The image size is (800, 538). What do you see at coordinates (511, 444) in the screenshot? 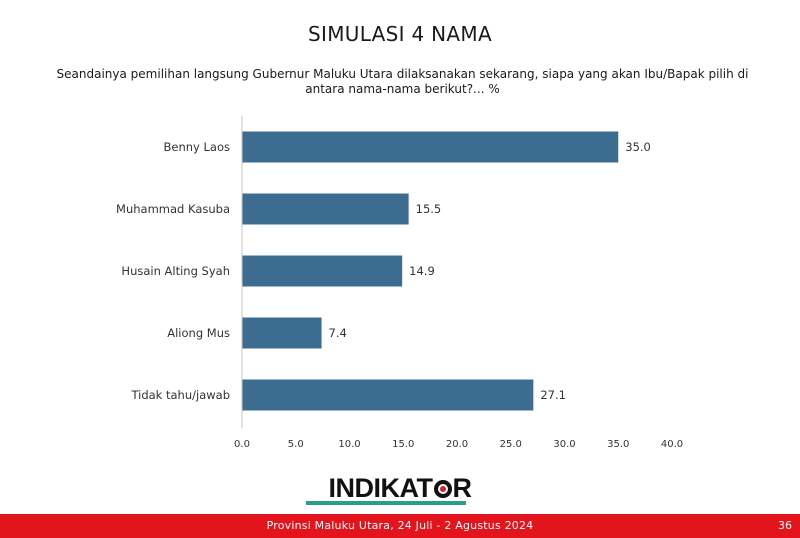
I see `x-tick-label: 25.0` at bounding box center [511, 444].